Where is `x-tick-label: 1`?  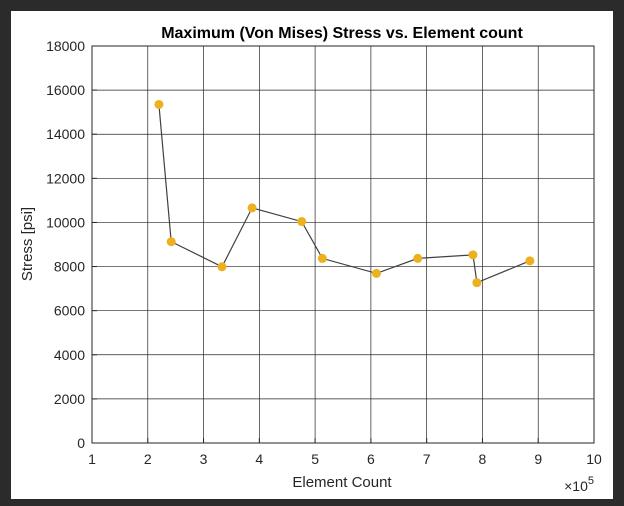
x-tick-label: 1 is located at coordinates (92, 459).